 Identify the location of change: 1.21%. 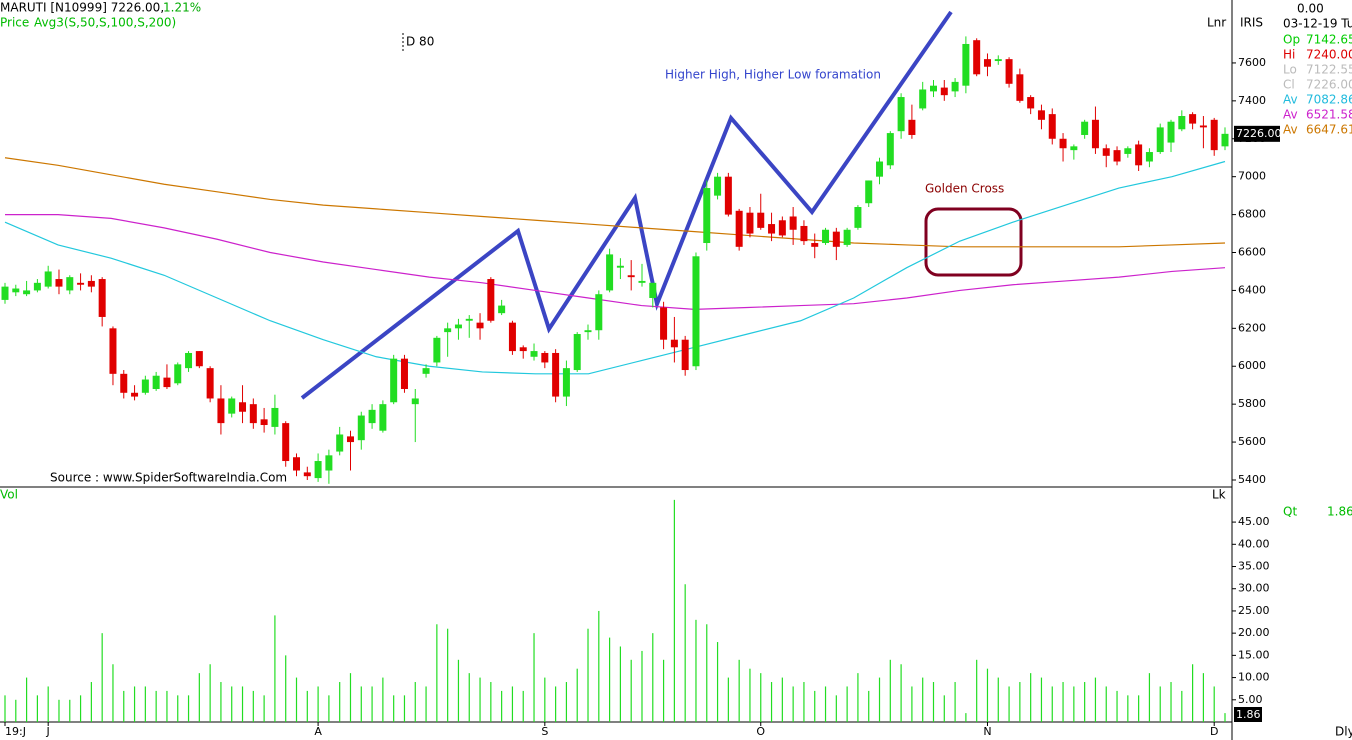
(182, 8).